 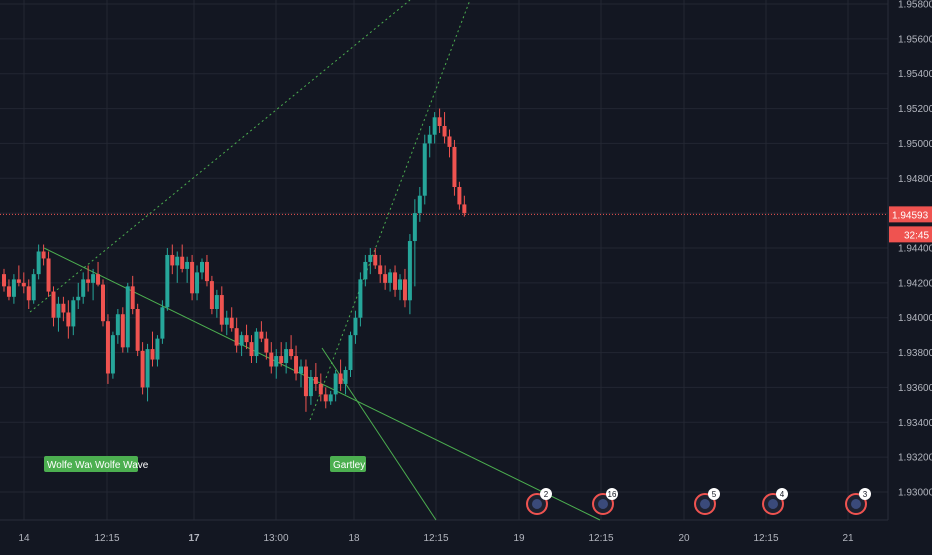 I want to click on price-tick-label: 1.93200, so click(x=915, y=458).